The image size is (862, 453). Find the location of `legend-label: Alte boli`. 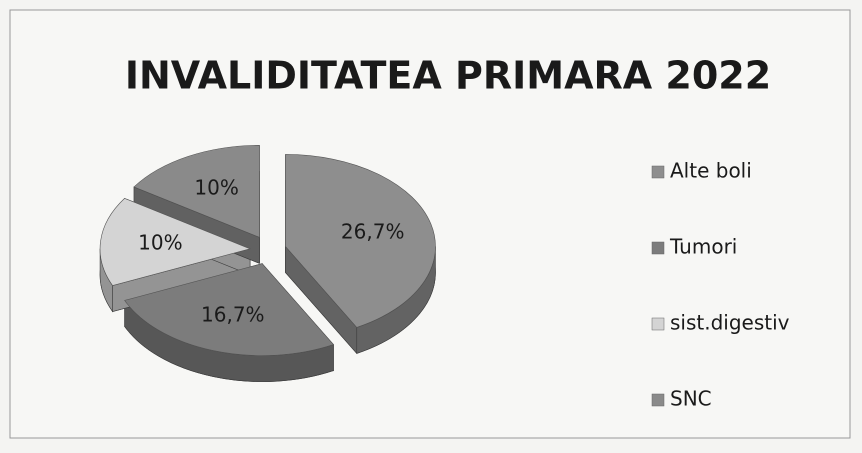

legend-label: Alte boli is located at coordinates (711, 171).